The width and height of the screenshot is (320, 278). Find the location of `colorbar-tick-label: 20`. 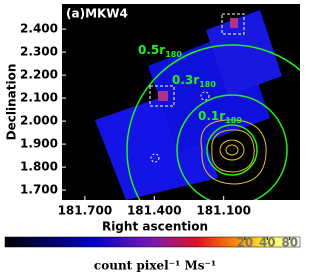

colorbar-tick-label: 20 is located at coordinates (245, 243).